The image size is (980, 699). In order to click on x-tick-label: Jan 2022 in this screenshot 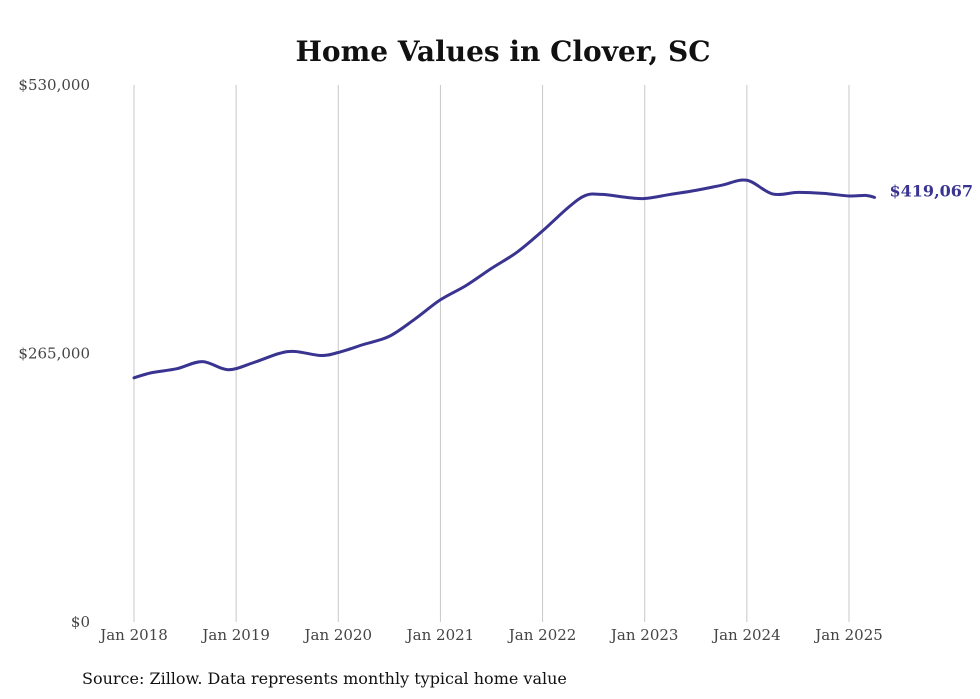, I will do `click(542, 635)`.